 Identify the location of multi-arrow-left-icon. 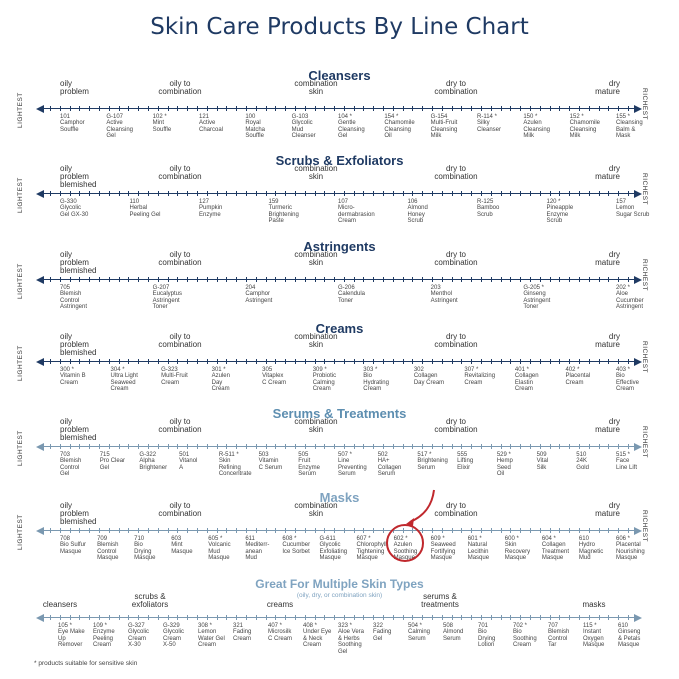
(40, 617).